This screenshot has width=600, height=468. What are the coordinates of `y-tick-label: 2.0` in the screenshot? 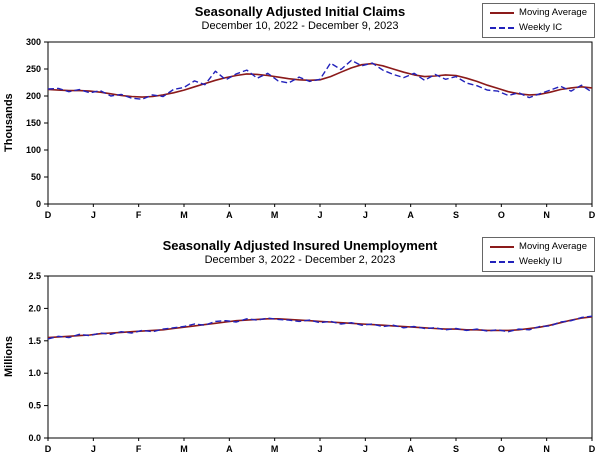 It's located at (34, 308).